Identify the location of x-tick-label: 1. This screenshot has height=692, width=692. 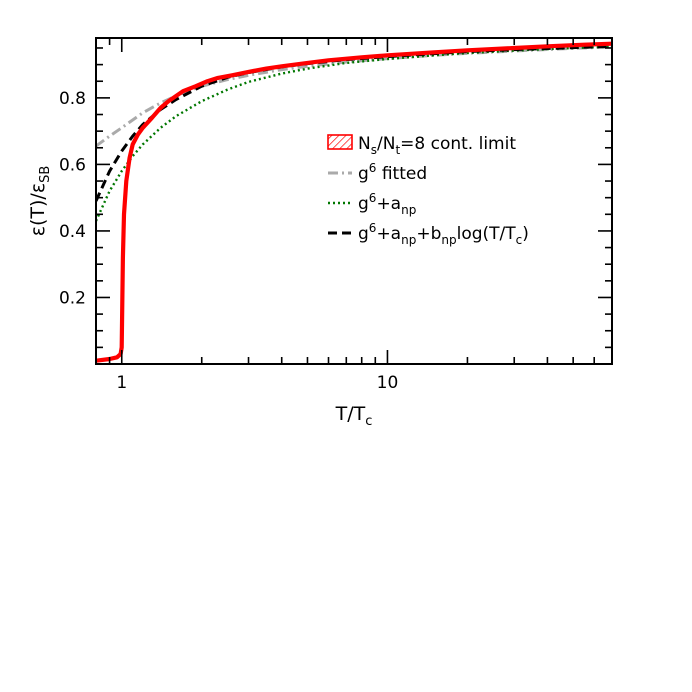
(121, 383).